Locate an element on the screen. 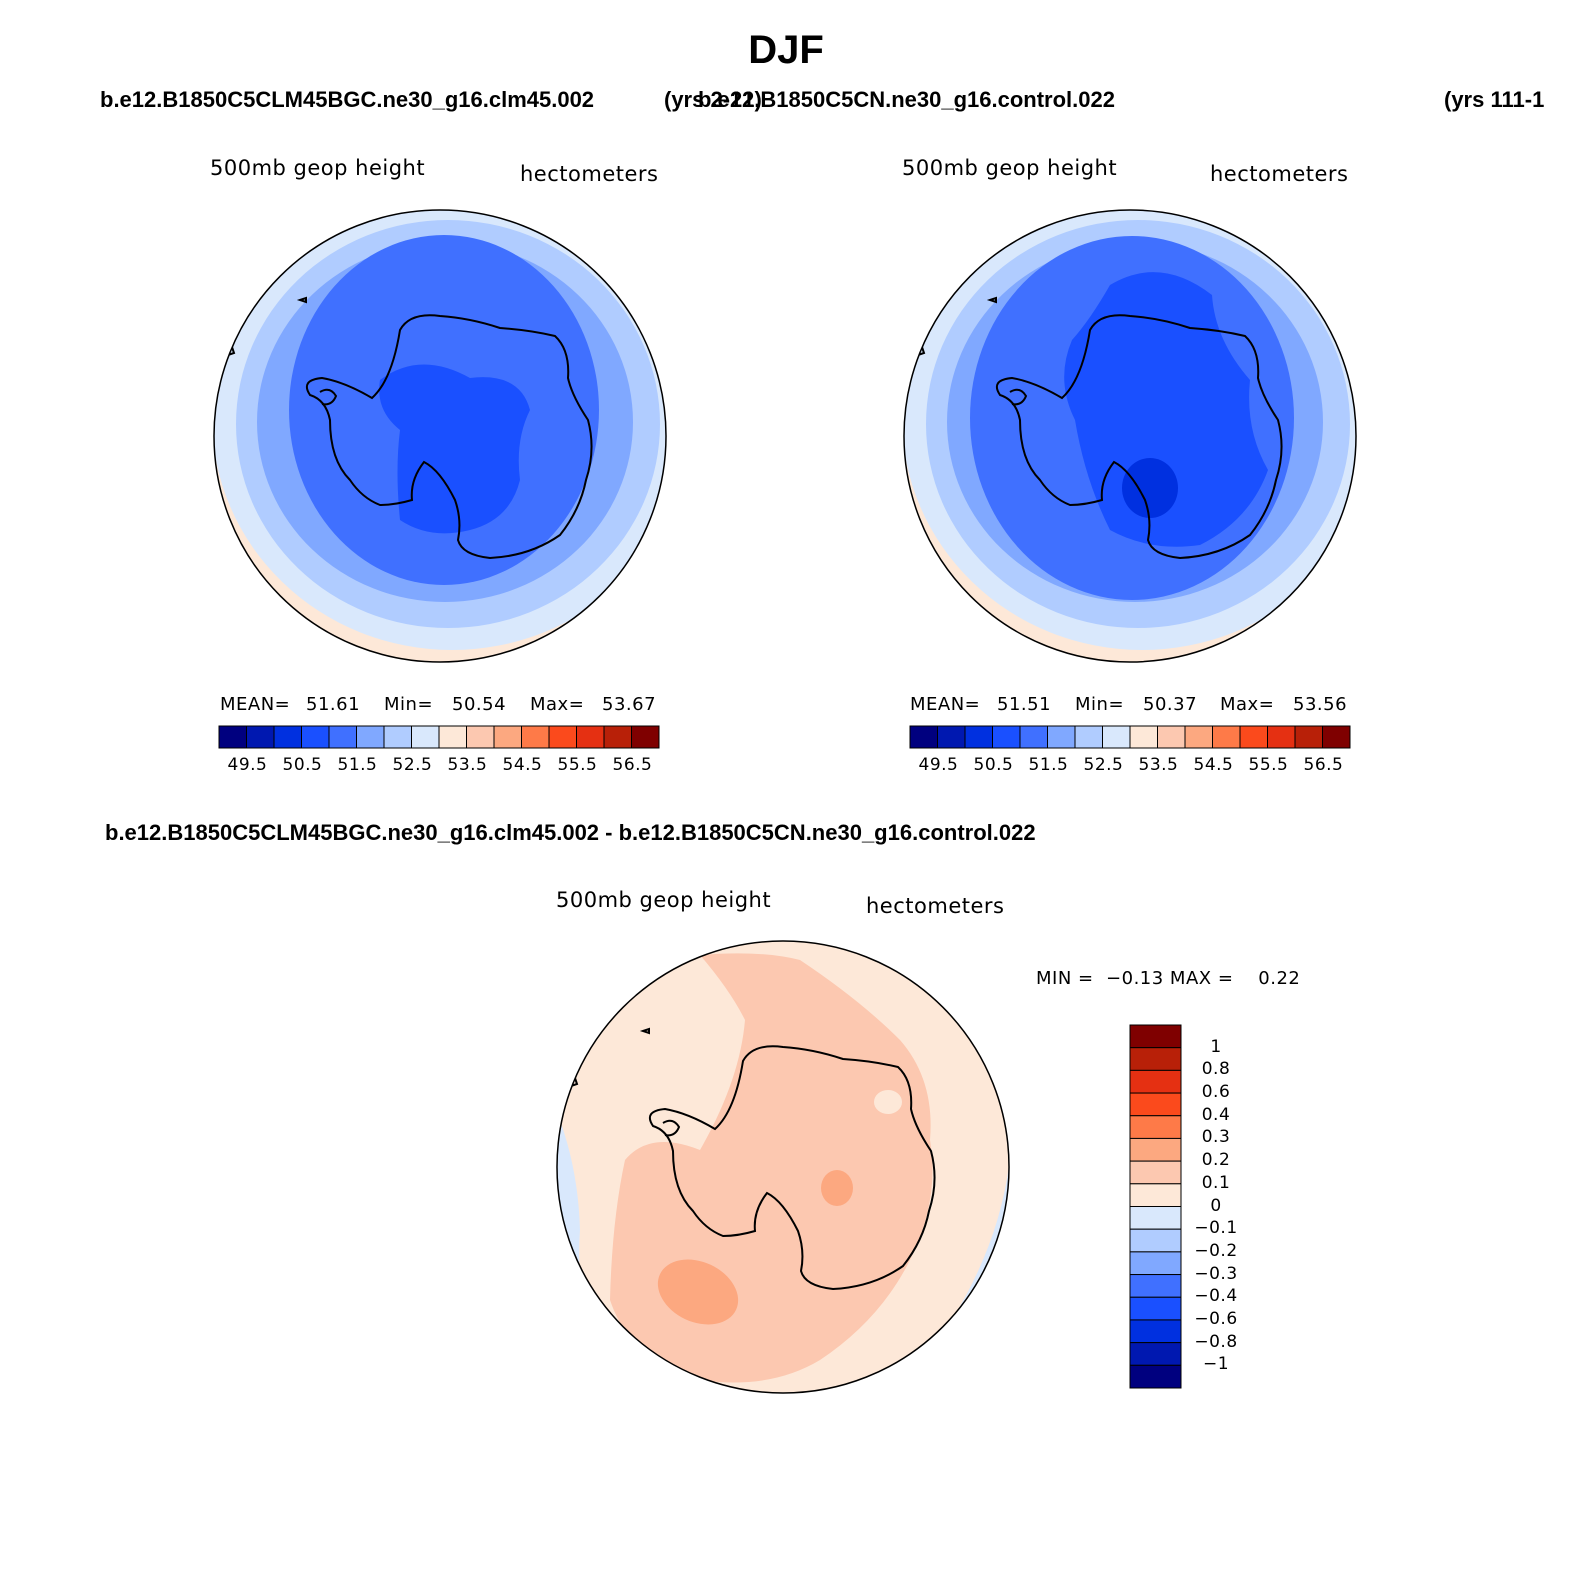 This screenshot has width=1572, height=1572. right-mean-label: MEAN= is located at coordinates (945, 704).